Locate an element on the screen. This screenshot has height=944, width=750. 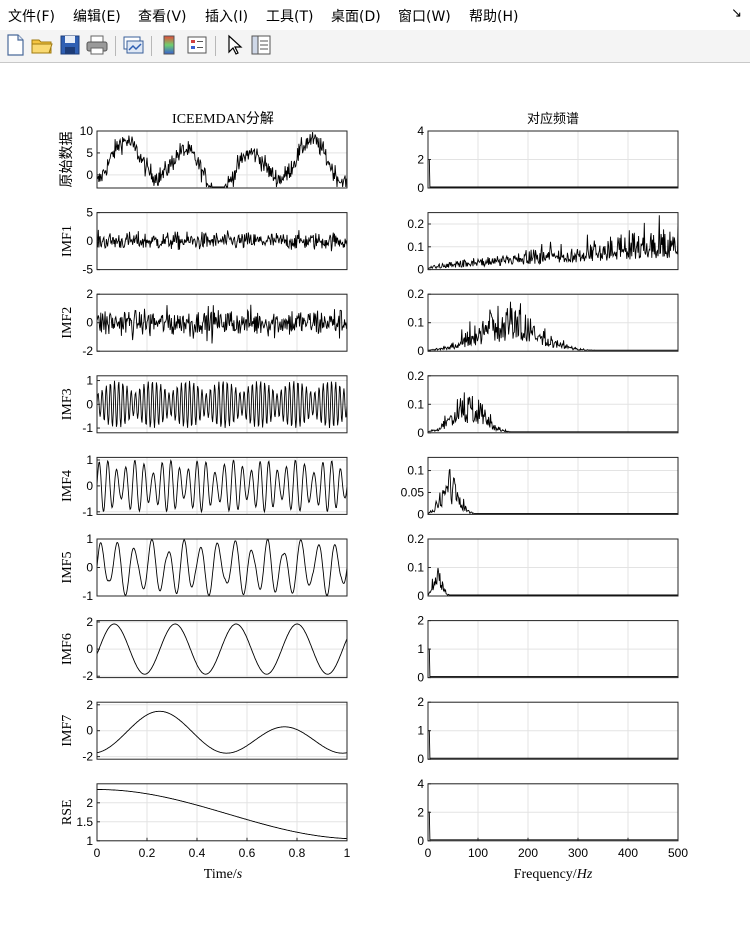
panel-ylabel: IMF3 is located at coordinates (67, 404).